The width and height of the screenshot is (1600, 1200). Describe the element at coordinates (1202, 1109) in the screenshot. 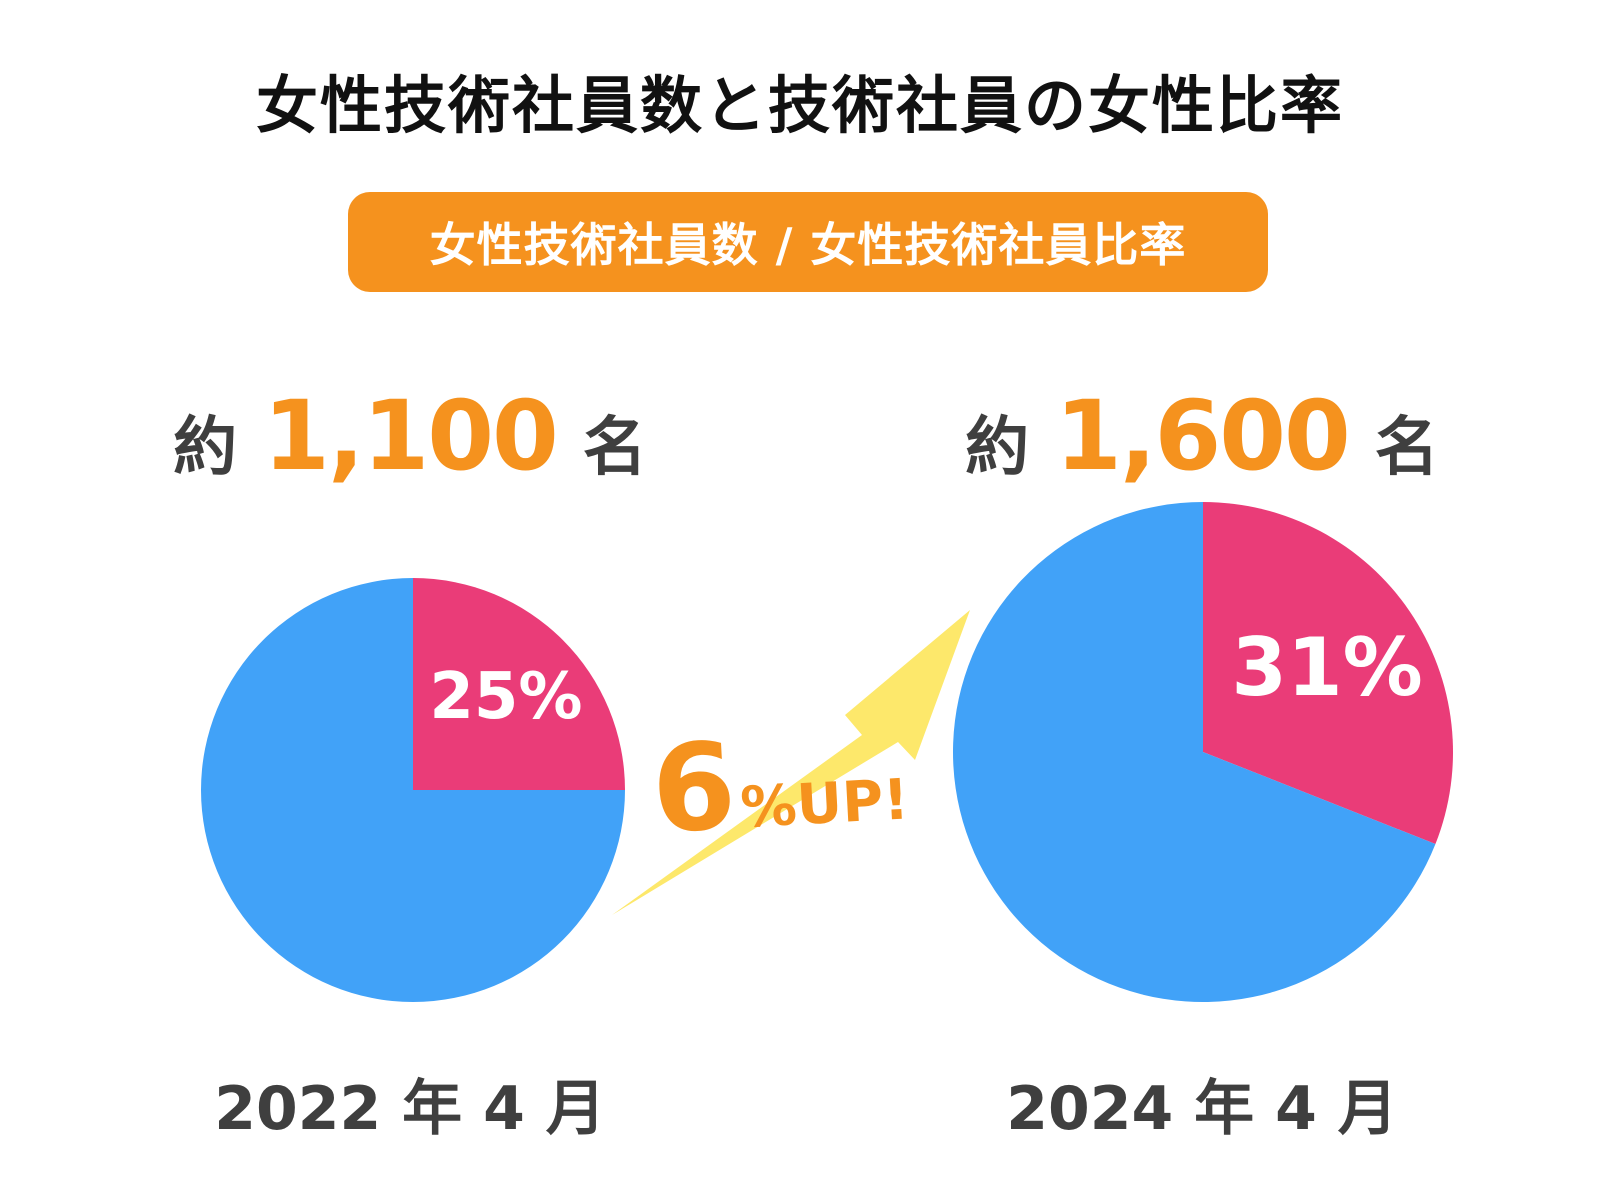

I see `date-label-2024: 2024 年 4 月` at that location.